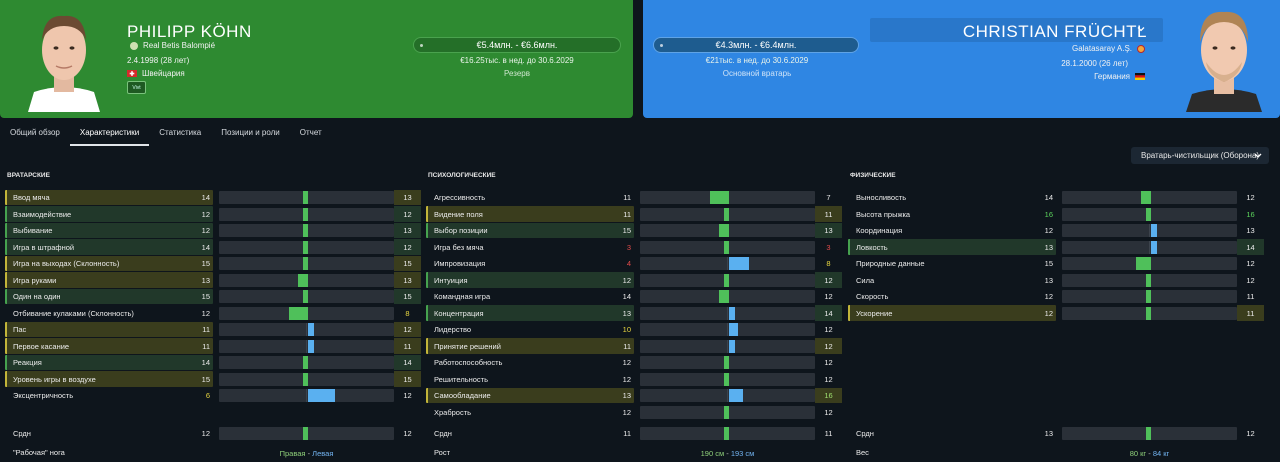 This screenshot has width=1280, height=462. Describe the element at coordinates (210, 362) in the screenshot. I see `attribute-row: Реакция 14 14` at that location.